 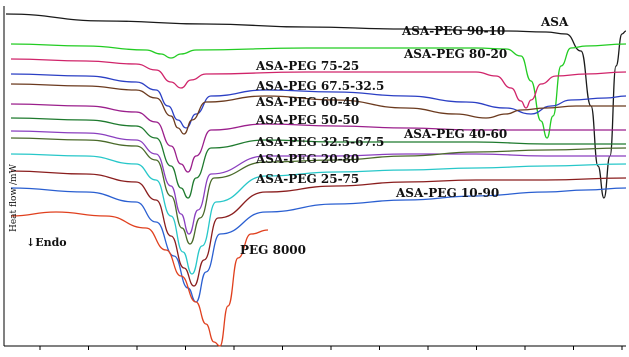 I want to click on endo-annotation: ↓Endo, so click(x=46, y=242).